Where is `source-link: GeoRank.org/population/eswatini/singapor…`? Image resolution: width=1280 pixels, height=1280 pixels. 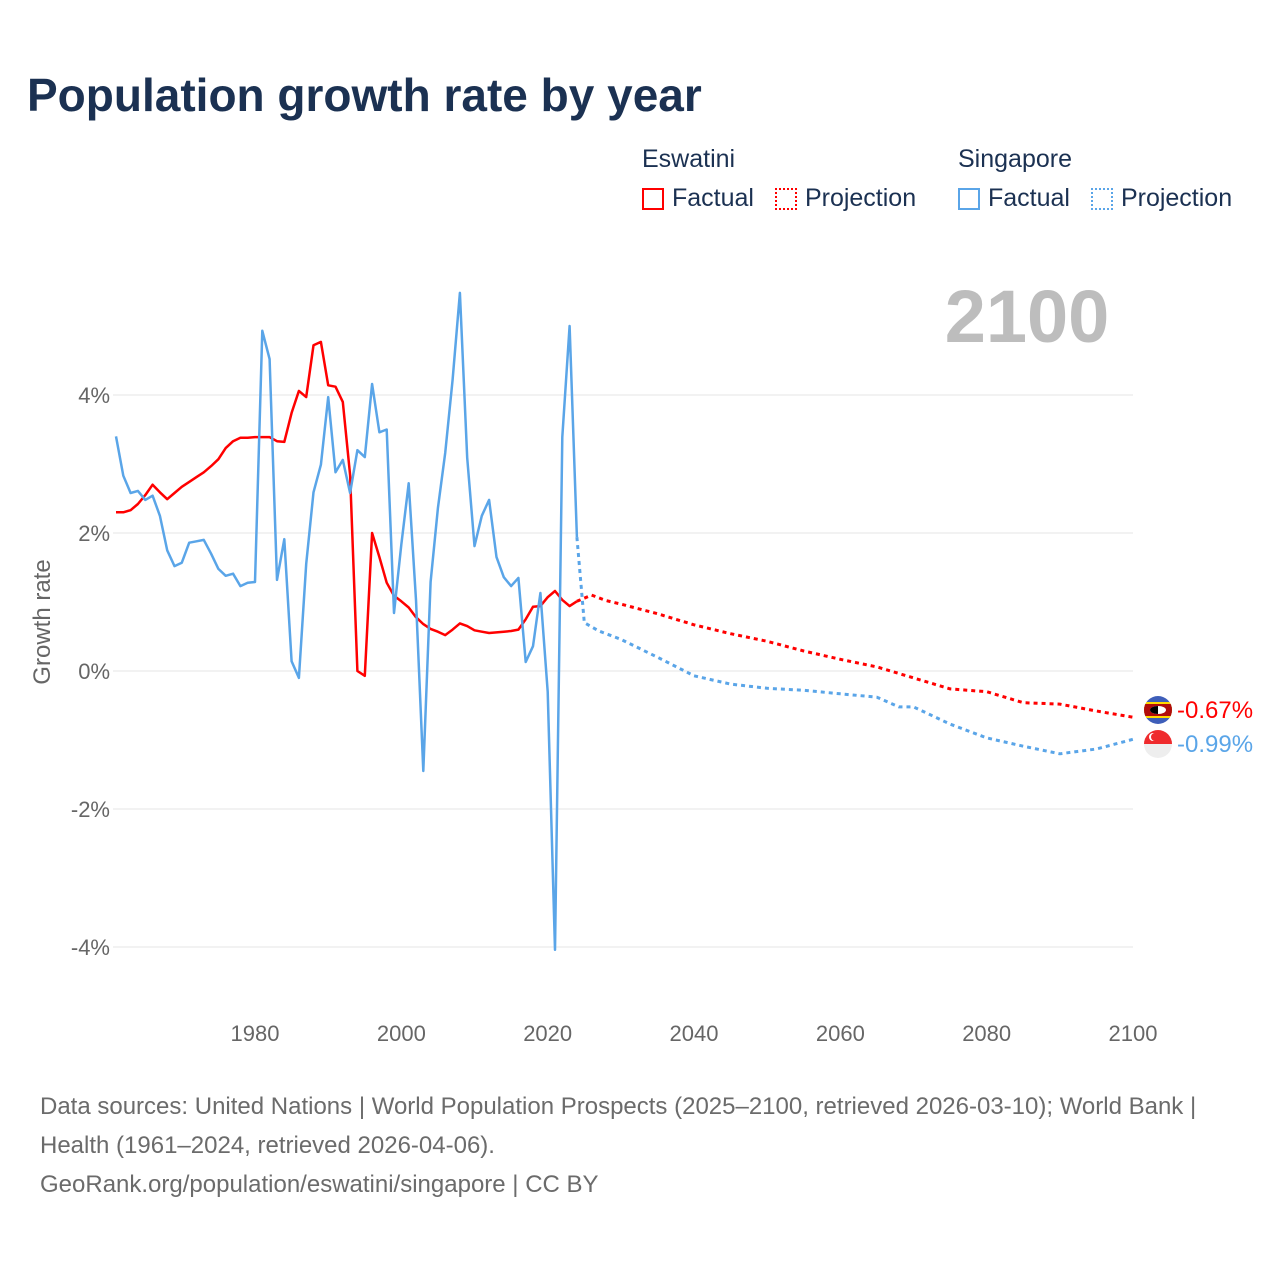
source-link: GeoRank.org/population/eswatini/singapor… is located at coordinates (319, 1184).